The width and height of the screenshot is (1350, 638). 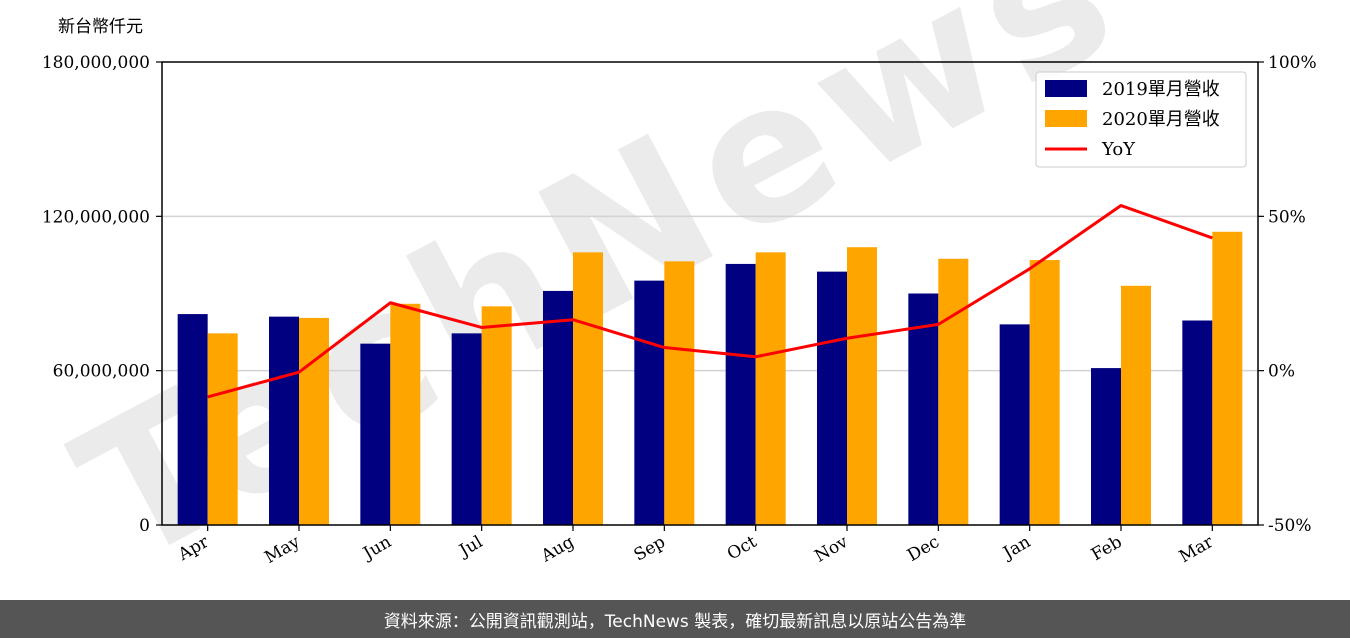 I want to click on bar-2019-feb, so click(x=1106, y=446).